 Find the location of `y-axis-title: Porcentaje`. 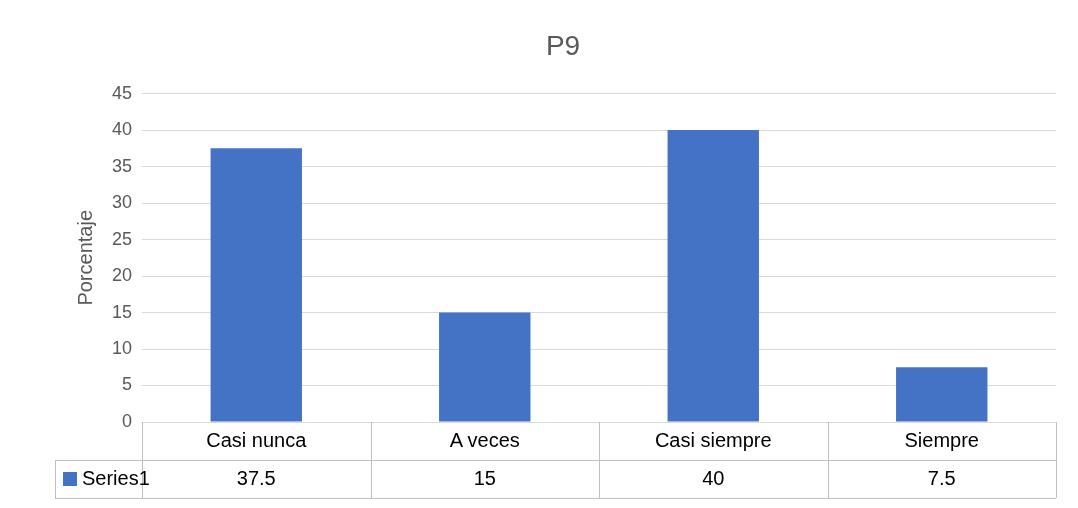

y-axis-title: Porcentaje is located at coordinates (84, 257).